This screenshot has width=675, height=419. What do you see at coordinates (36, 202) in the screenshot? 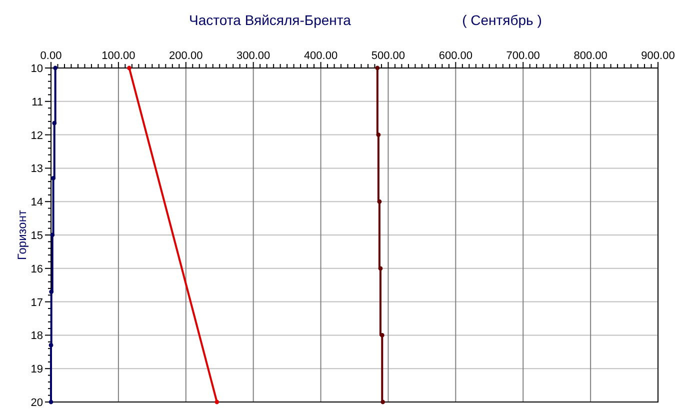
I see `y-tick-label: 14` at bounding box center [36, 202].